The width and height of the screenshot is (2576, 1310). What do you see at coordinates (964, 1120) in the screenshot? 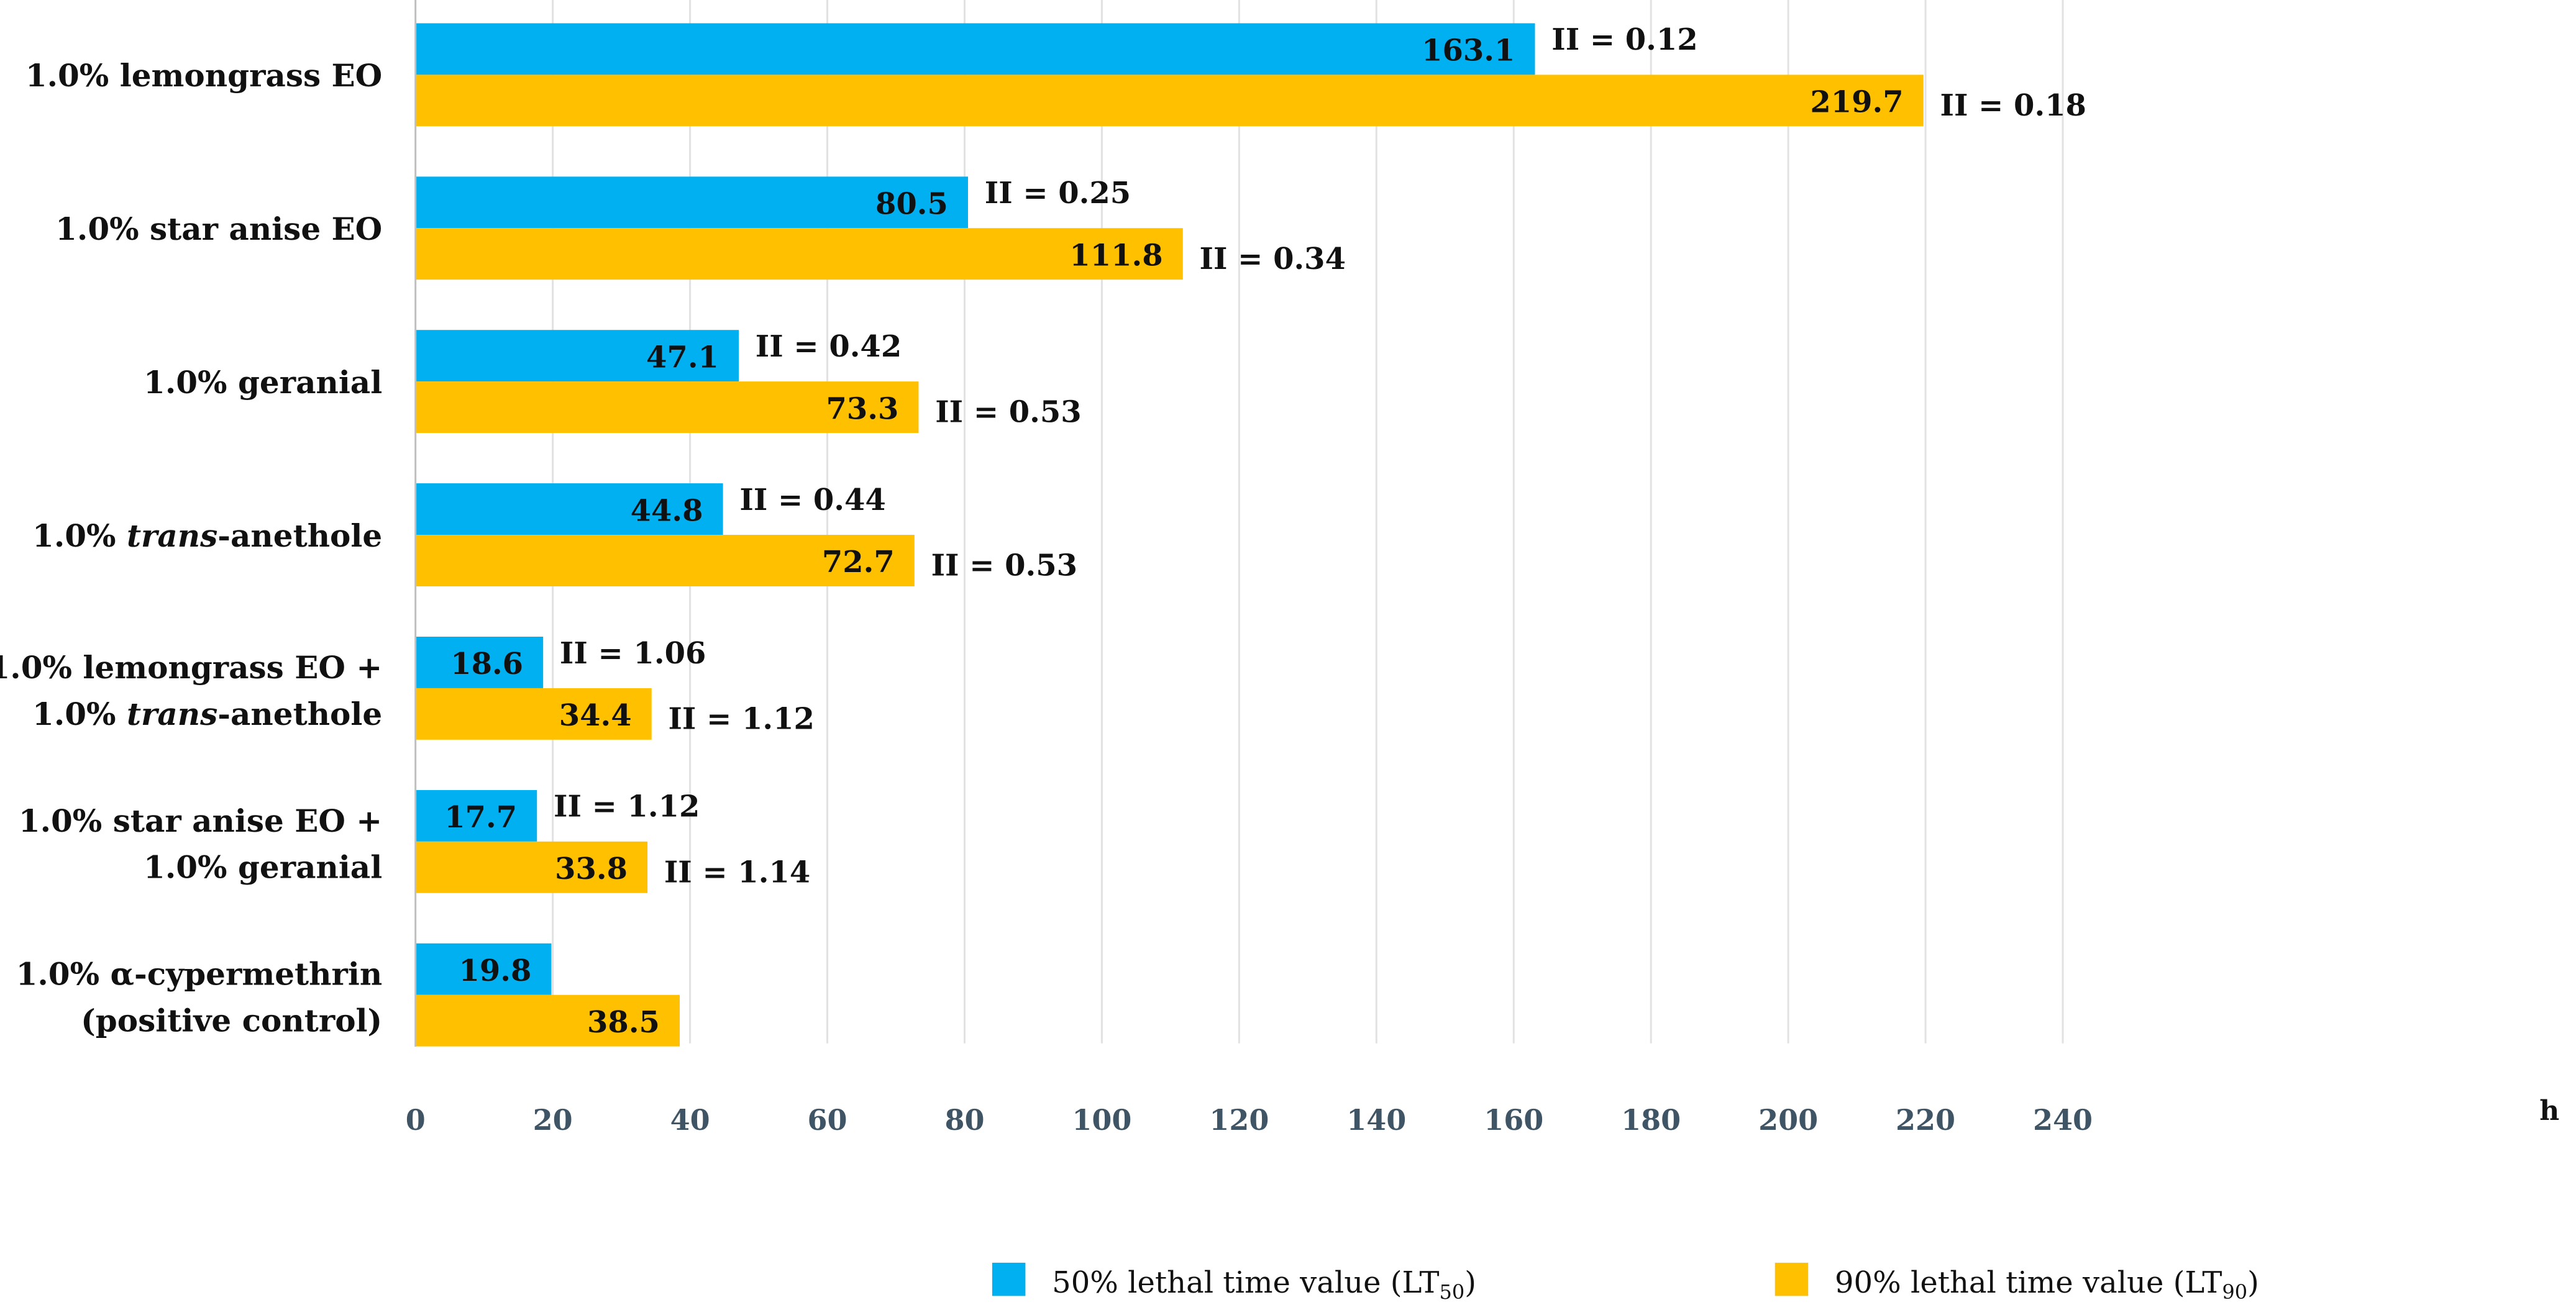
I see `x-tick-label: 80` at bounding box center [964, 1120].